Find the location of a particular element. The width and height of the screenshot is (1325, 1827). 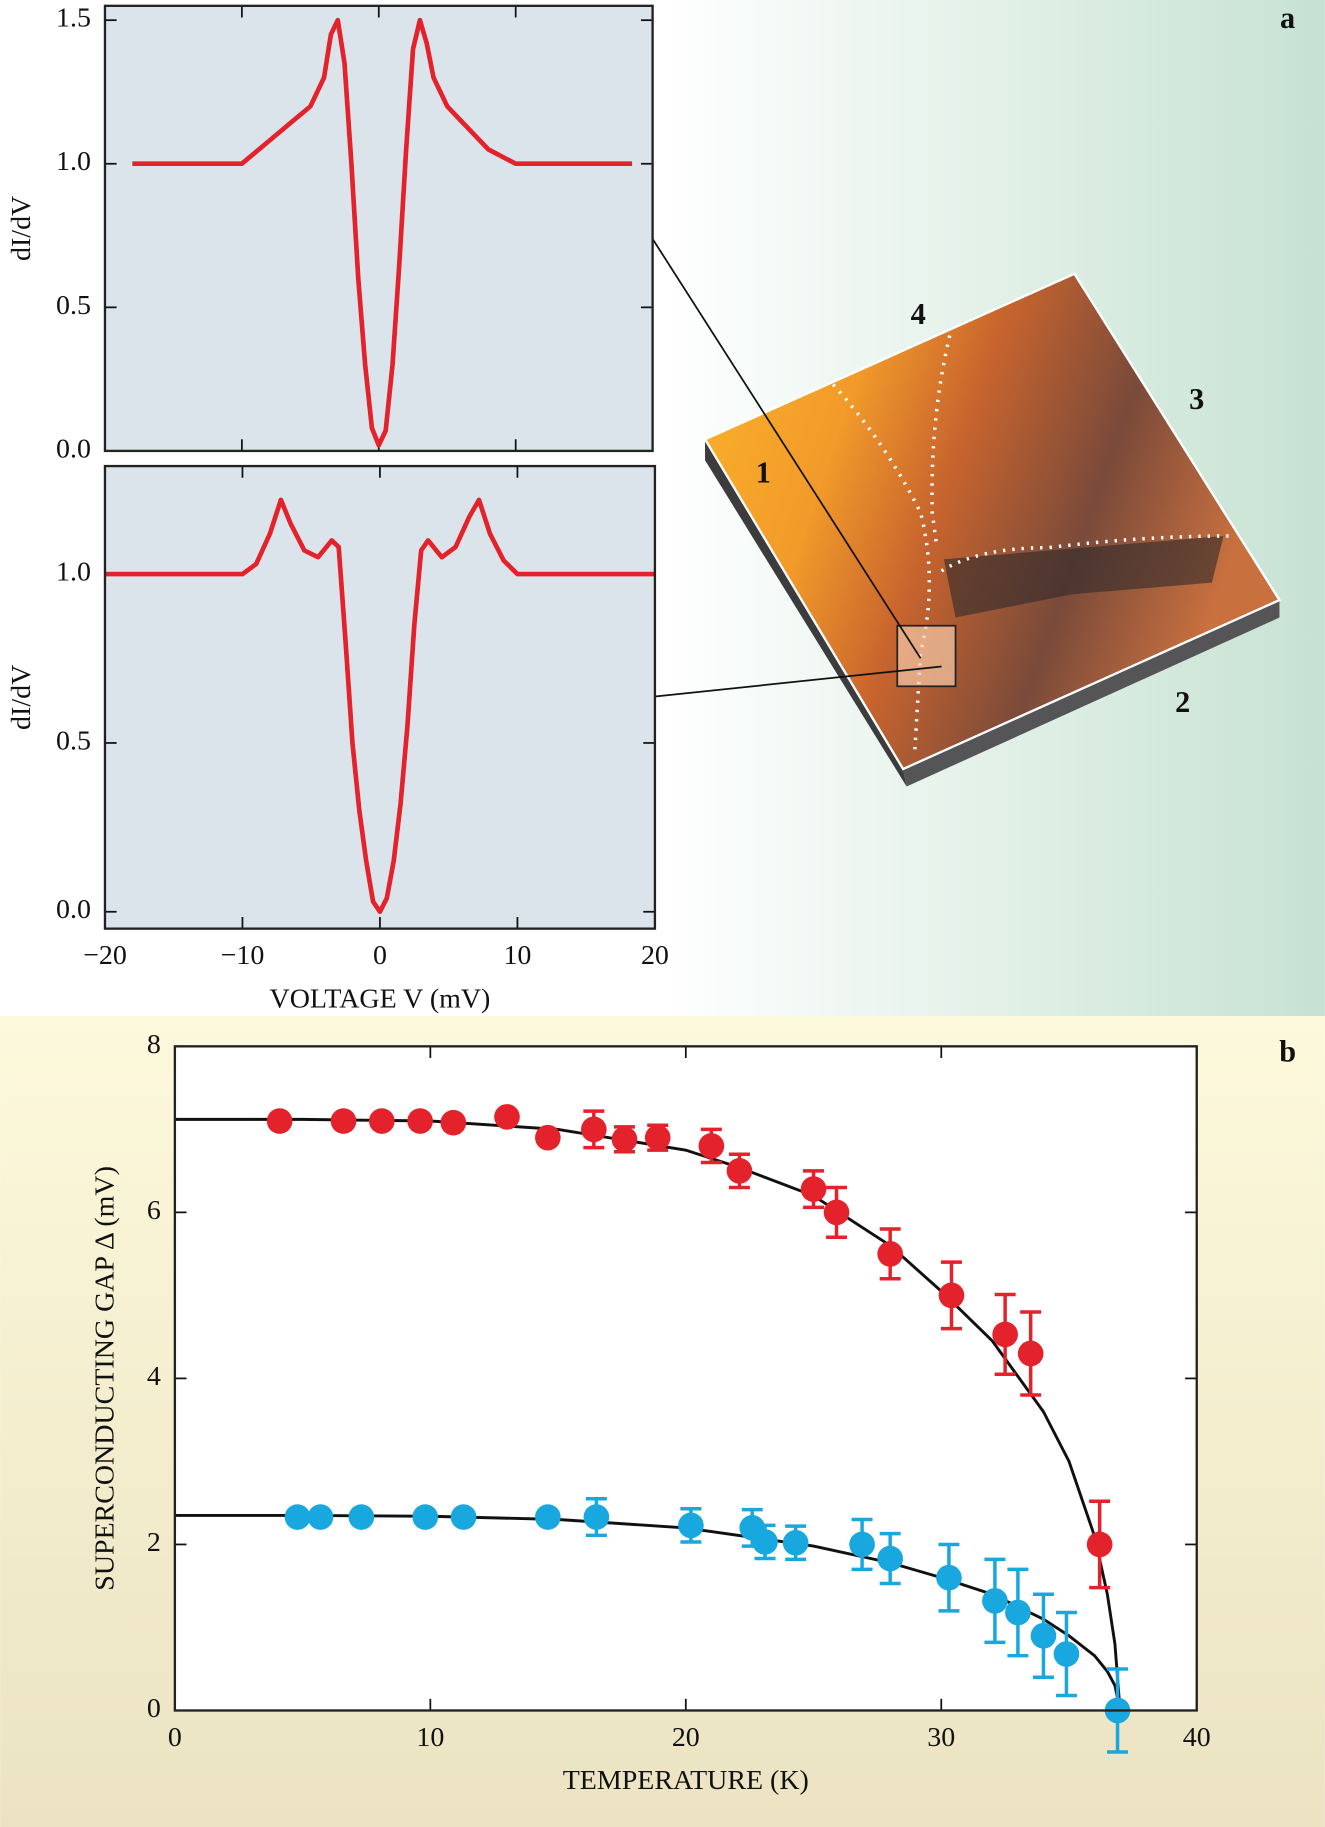

panel-label: b is located at coordinates (1287, 1051).